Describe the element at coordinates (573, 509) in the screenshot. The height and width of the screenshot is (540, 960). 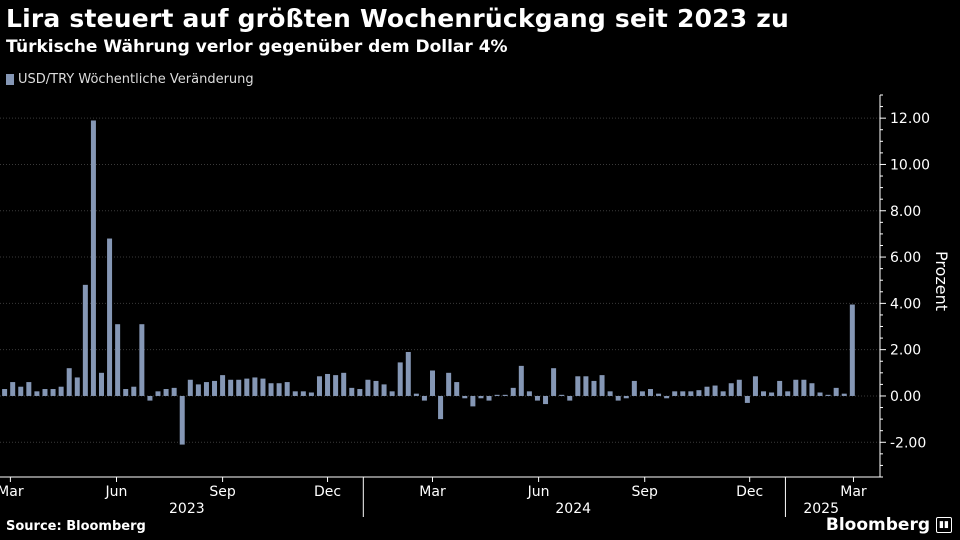
I see `x-year-label: 2024` at that location.